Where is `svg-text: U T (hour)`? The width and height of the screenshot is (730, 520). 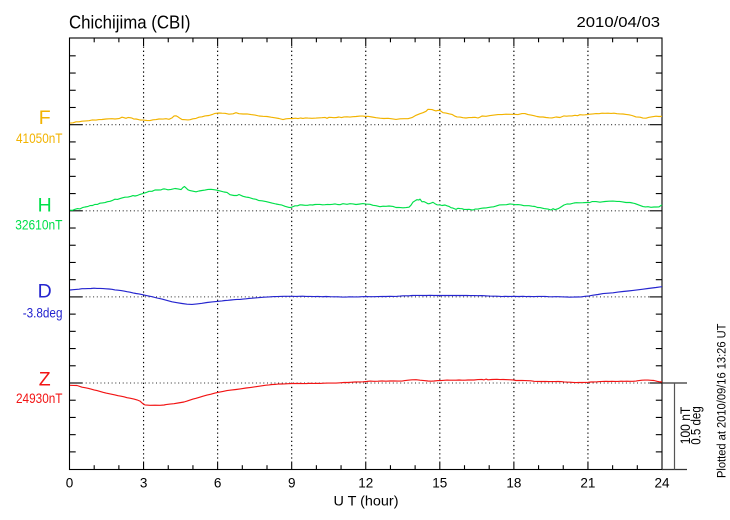
svg-text: U T (hour) is located at coordinates (366, 501).